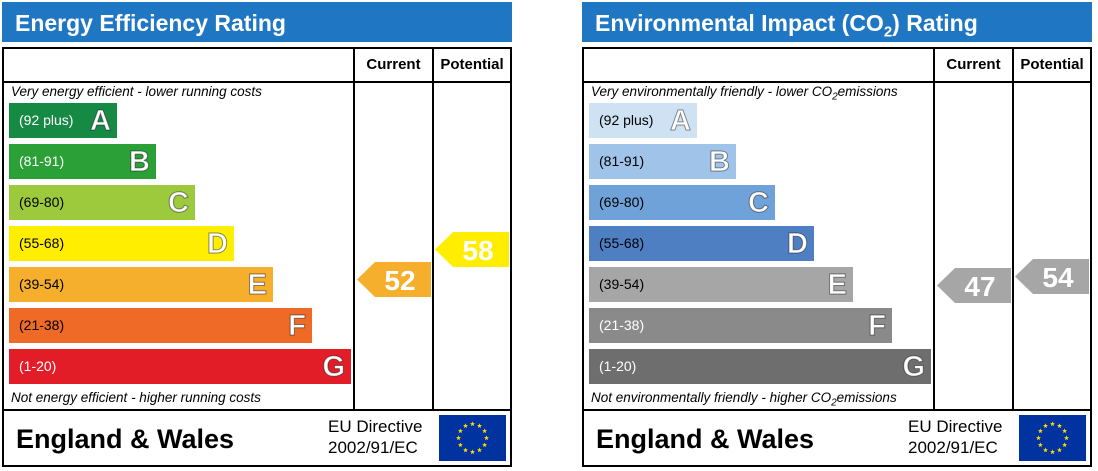 This screenshot has width=1098, height=471. I want to click on current-rating-arrow: 47, so click(974, 285).